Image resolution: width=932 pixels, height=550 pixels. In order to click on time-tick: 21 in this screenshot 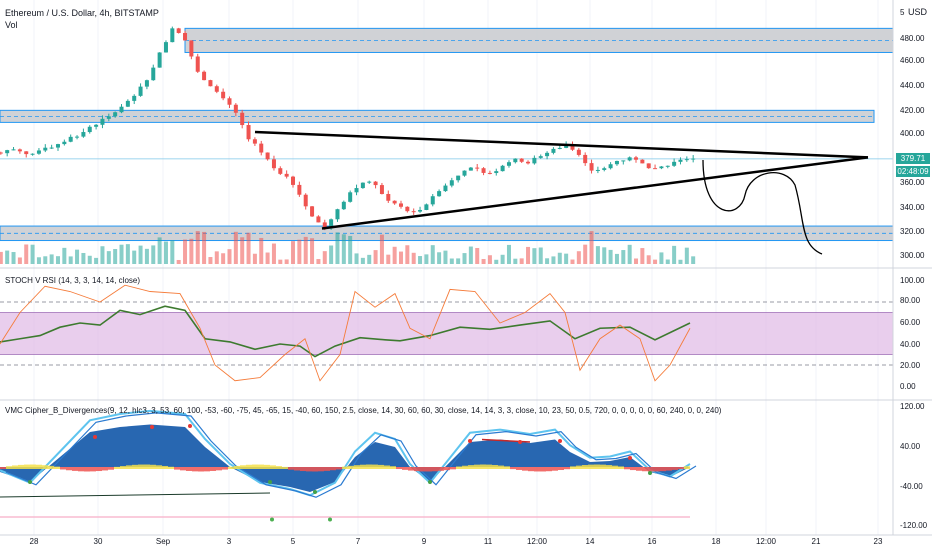, I will do `click(816, 541)`.